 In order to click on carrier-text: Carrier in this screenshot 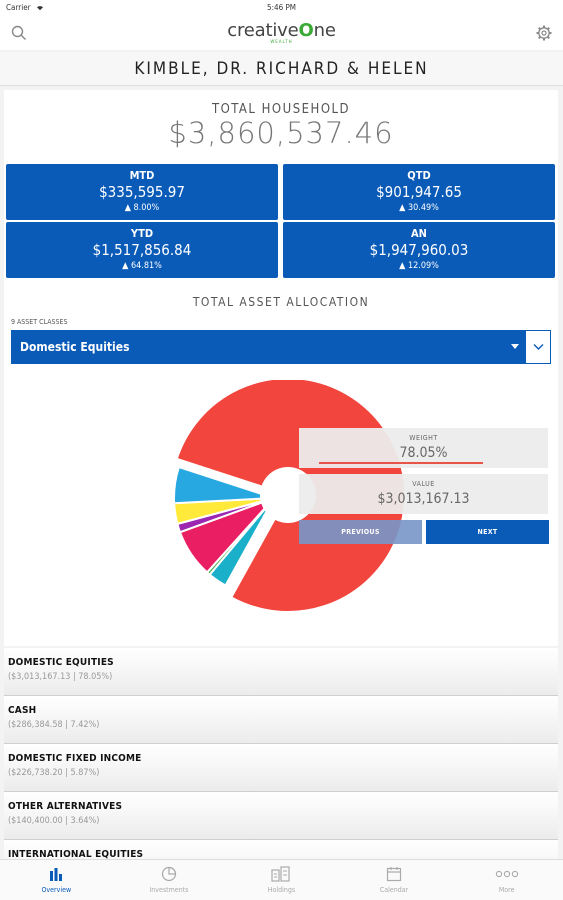, I will do `click(18, 7)`.